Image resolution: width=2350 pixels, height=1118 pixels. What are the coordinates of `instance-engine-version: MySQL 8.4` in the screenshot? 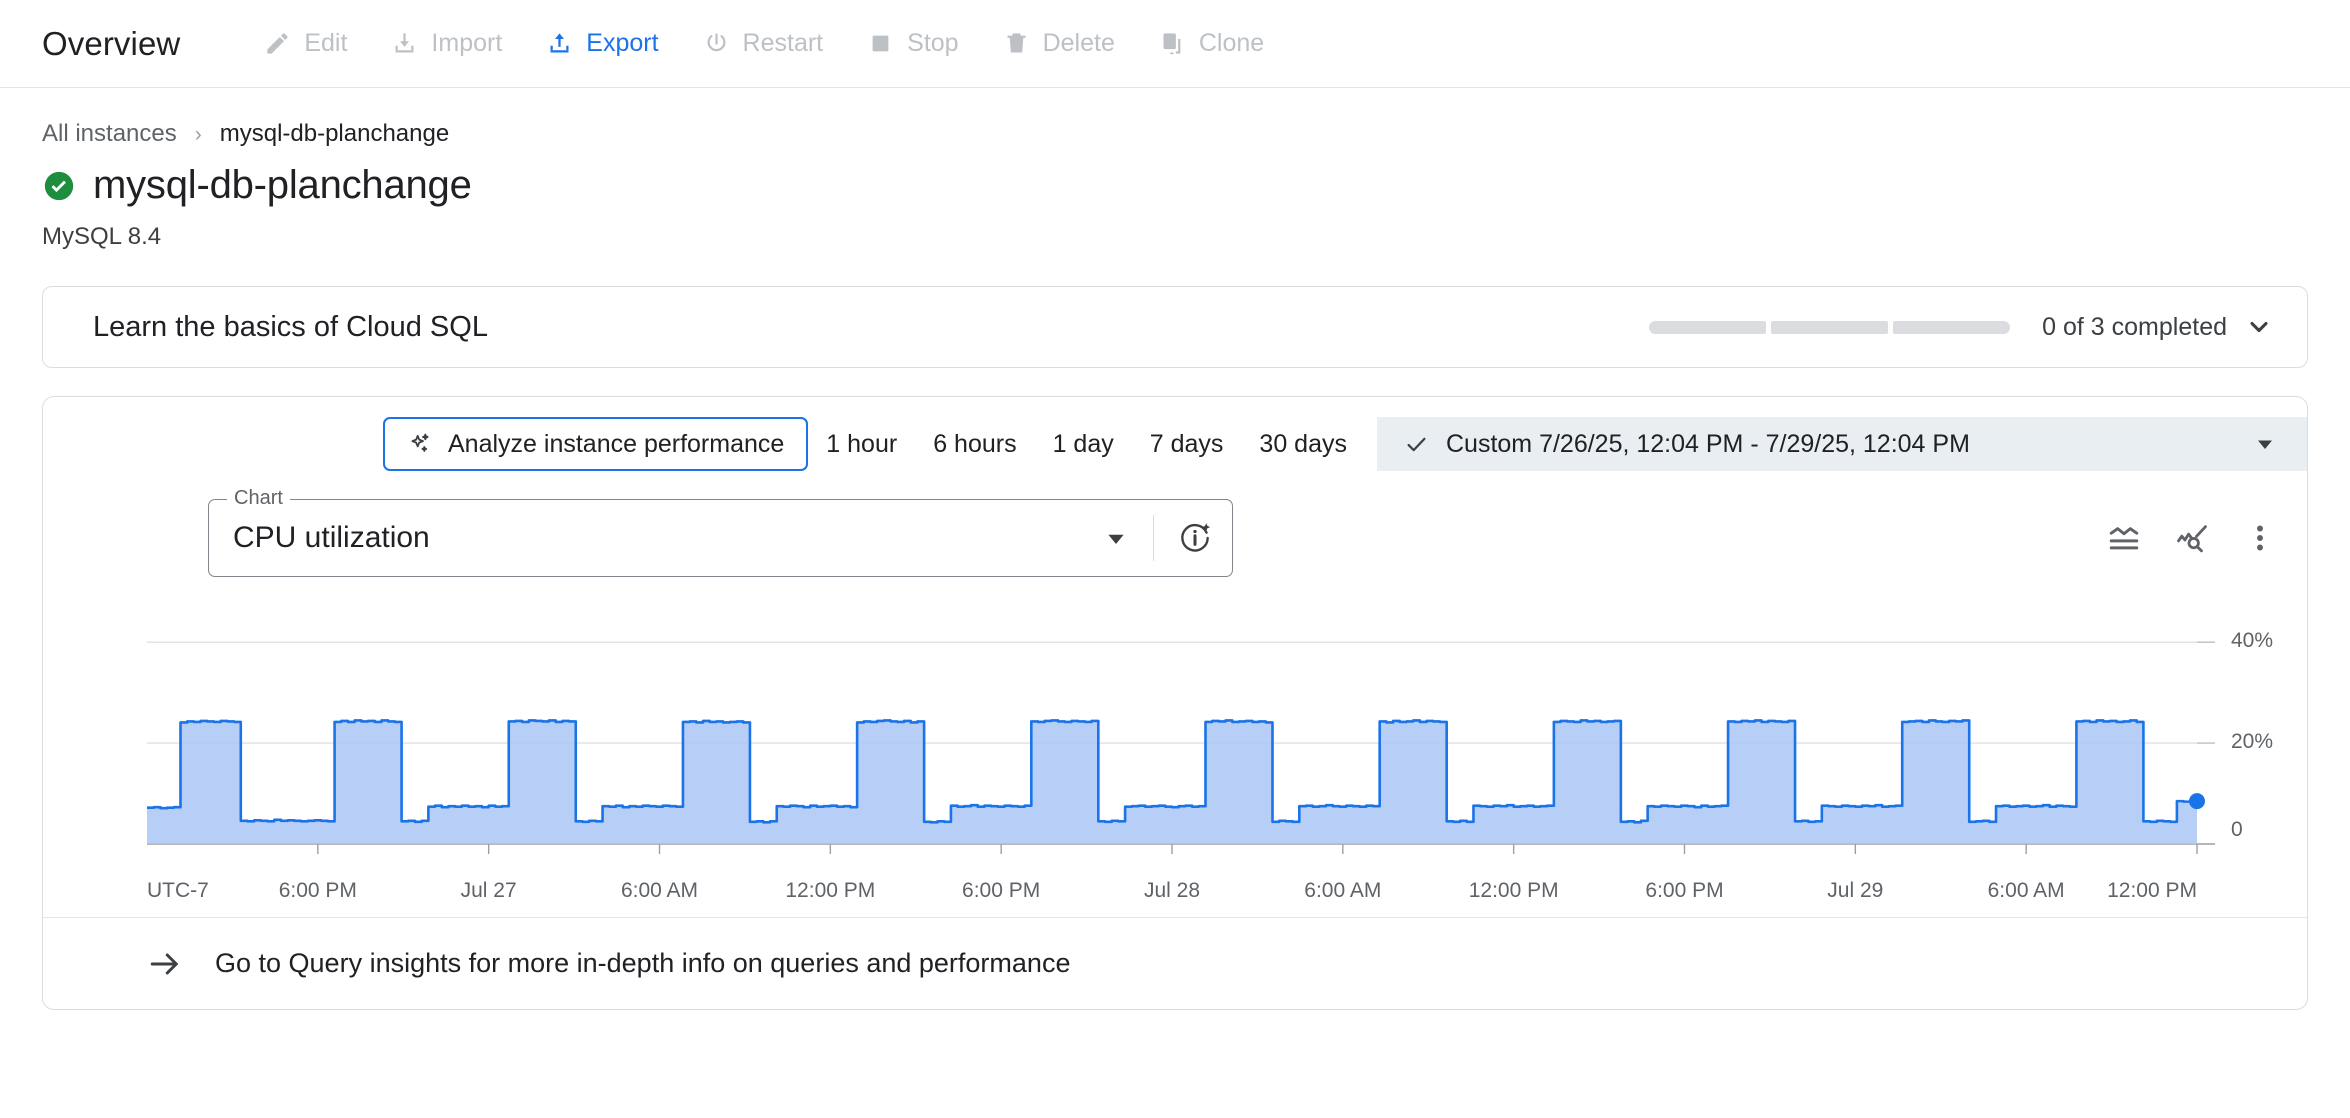 It's located at (102, 236).